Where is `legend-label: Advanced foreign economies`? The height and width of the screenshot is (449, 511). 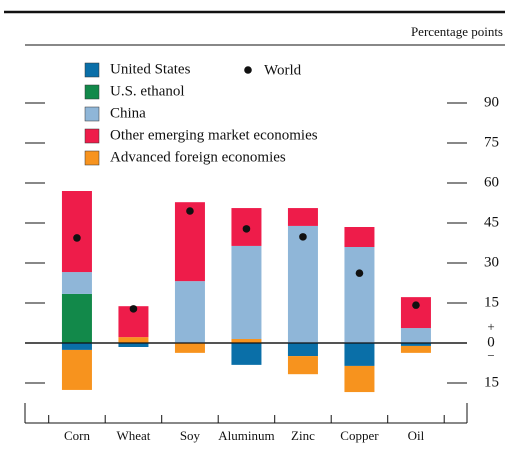
legend-label: Advanced foreign economies is located at coordinates (198, 157).